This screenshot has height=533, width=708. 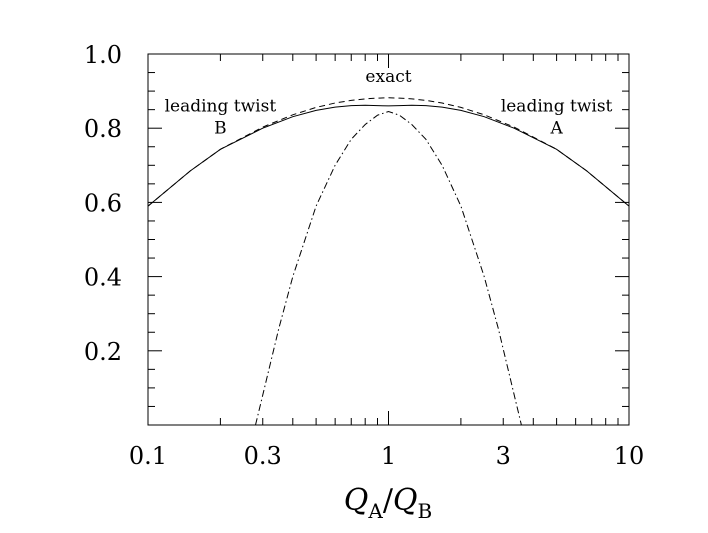 What do you see at coordinates (103, 129) in the screenshot?
I see `y-tick-label: 0.8` at bounding box center [103, 129].